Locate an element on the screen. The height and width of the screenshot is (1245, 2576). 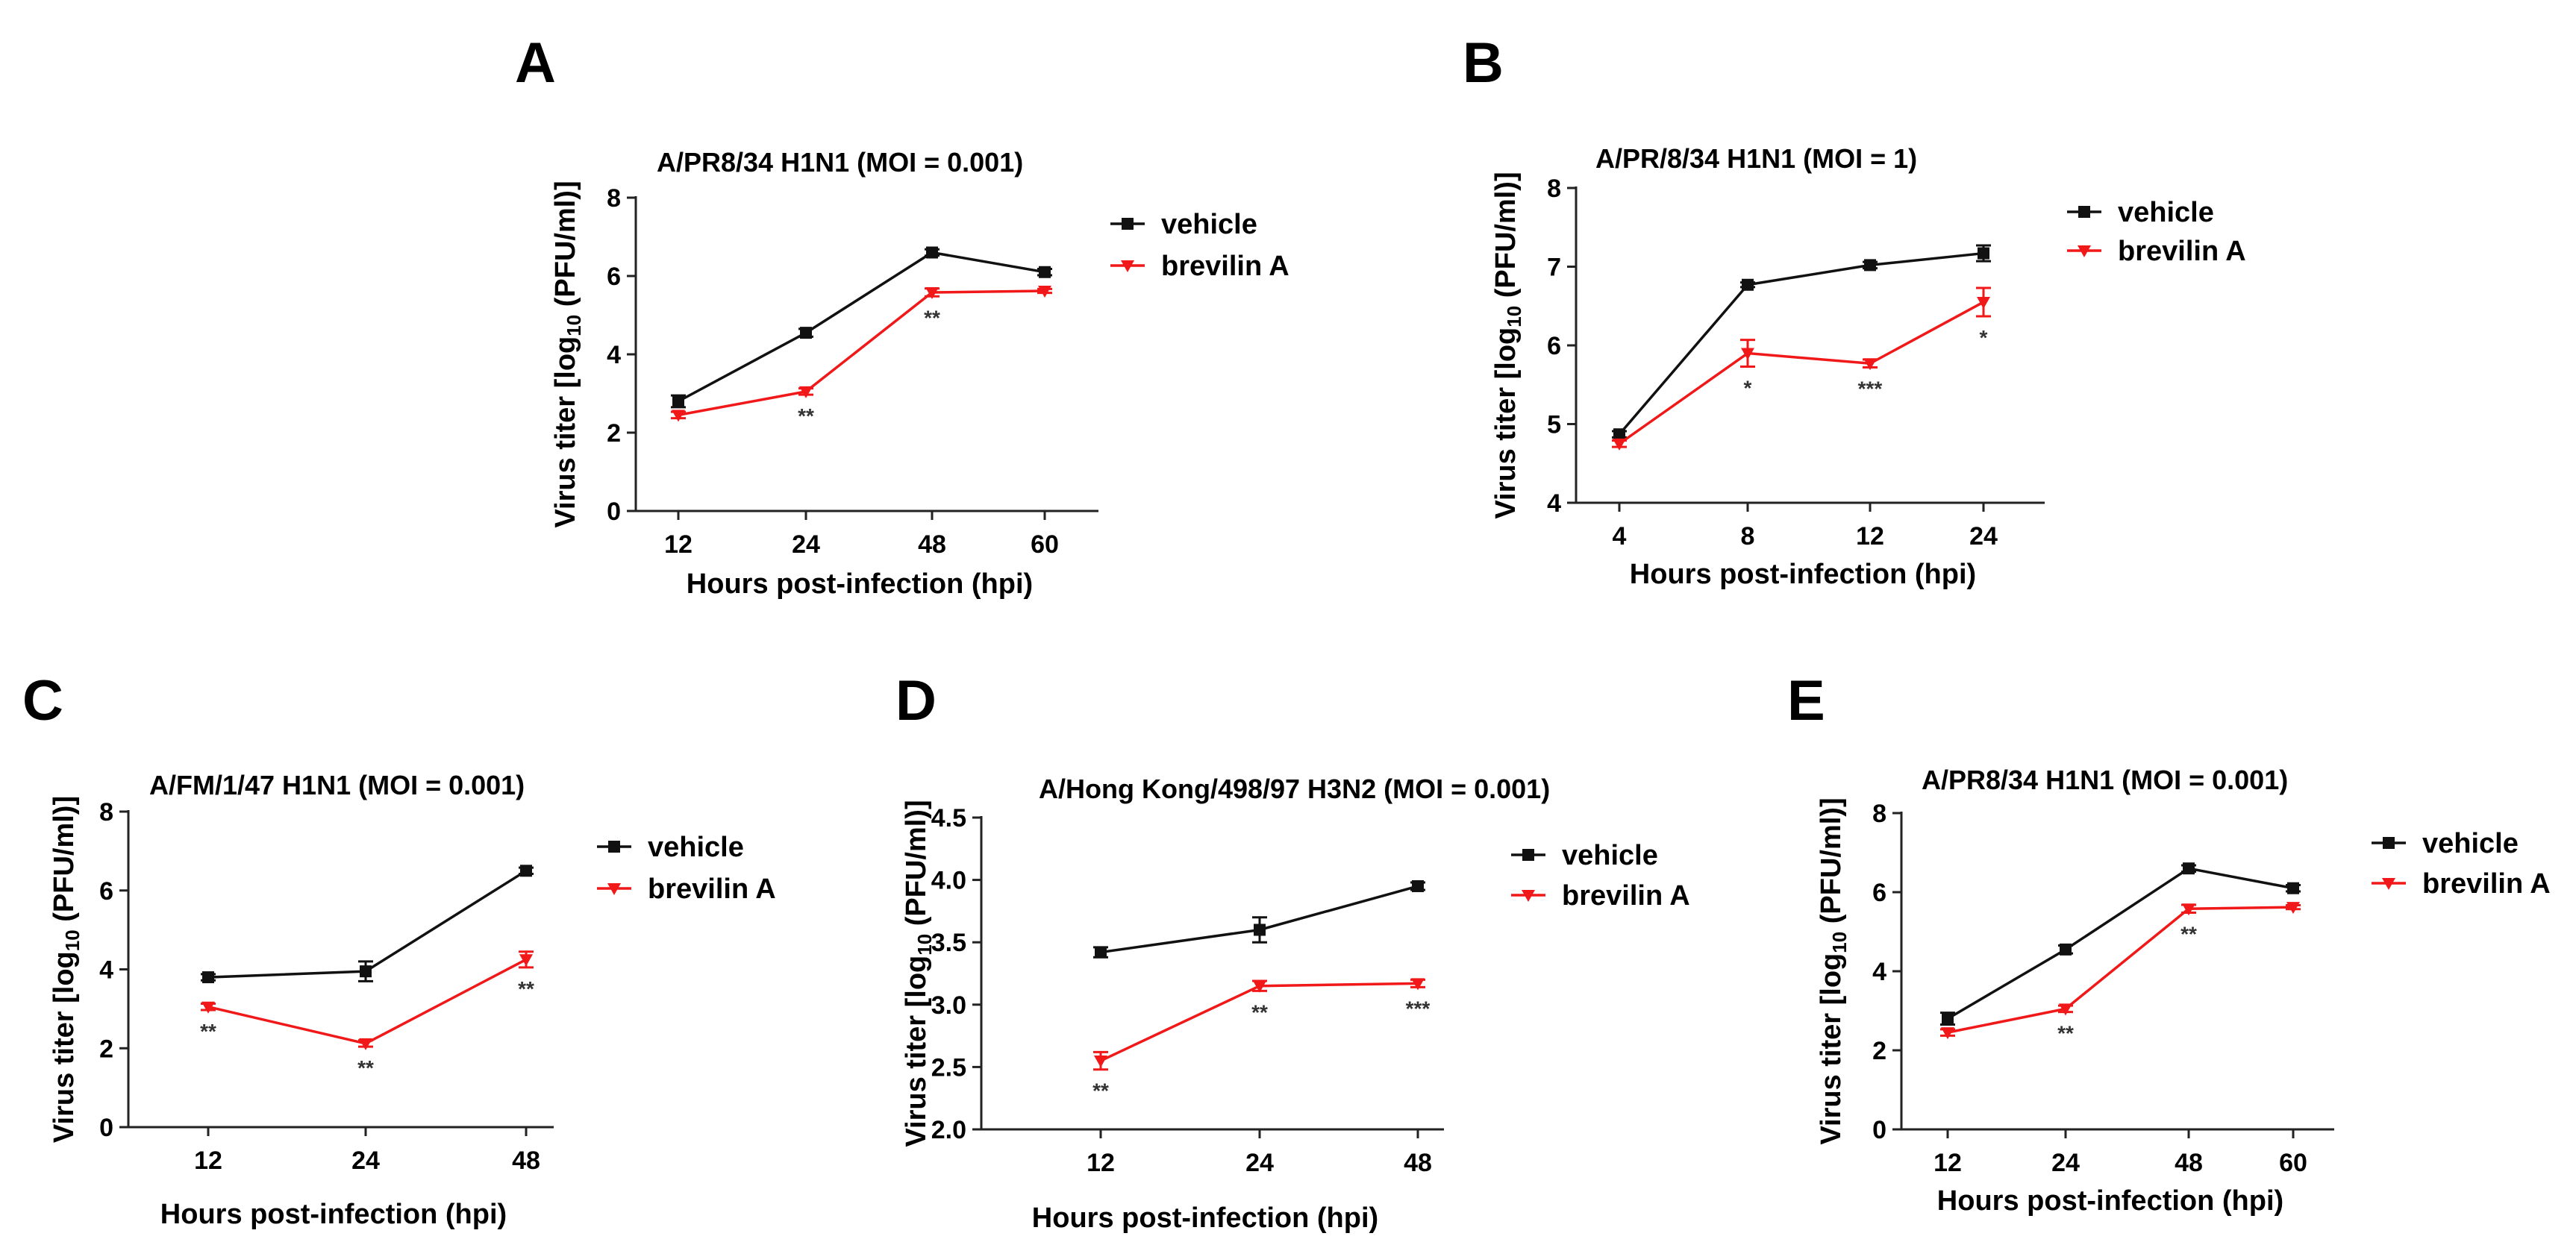
x-tick-label-b: 8 is located at coordinates (1748, 536).